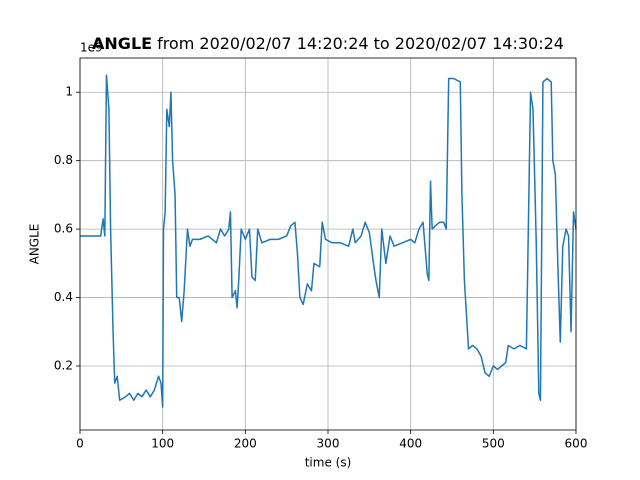 The width and height of the screenshot is (640, 480). What do you see at coordinates (328, 444) in the screenshot?
I see `x-tick-label: 300` at bounding box center [328, 444].